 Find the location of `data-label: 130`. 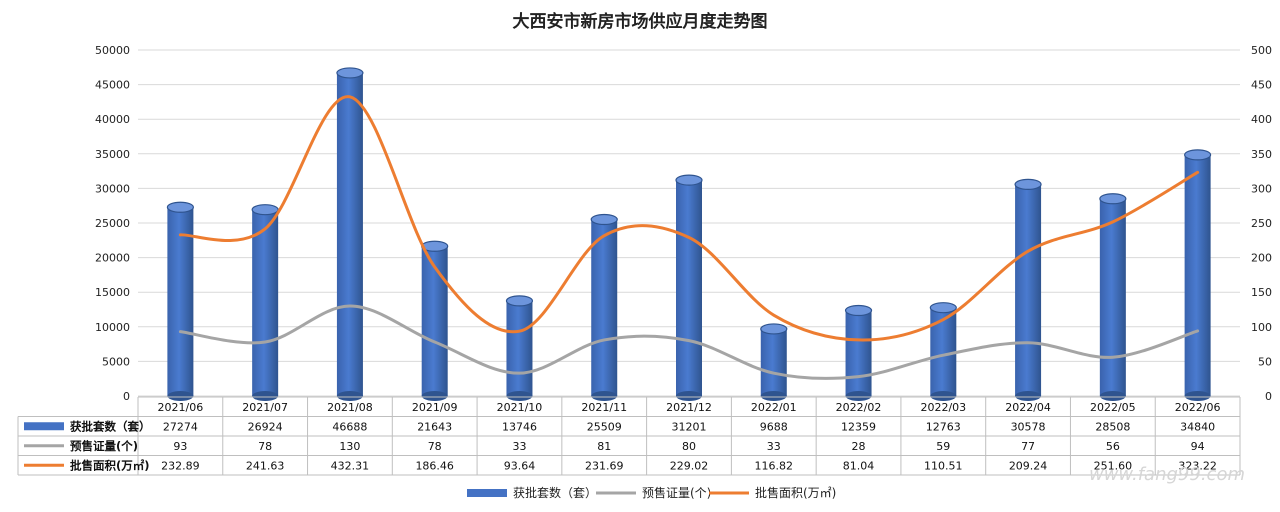

data-label: 130 is located at coordinates (349, 446).